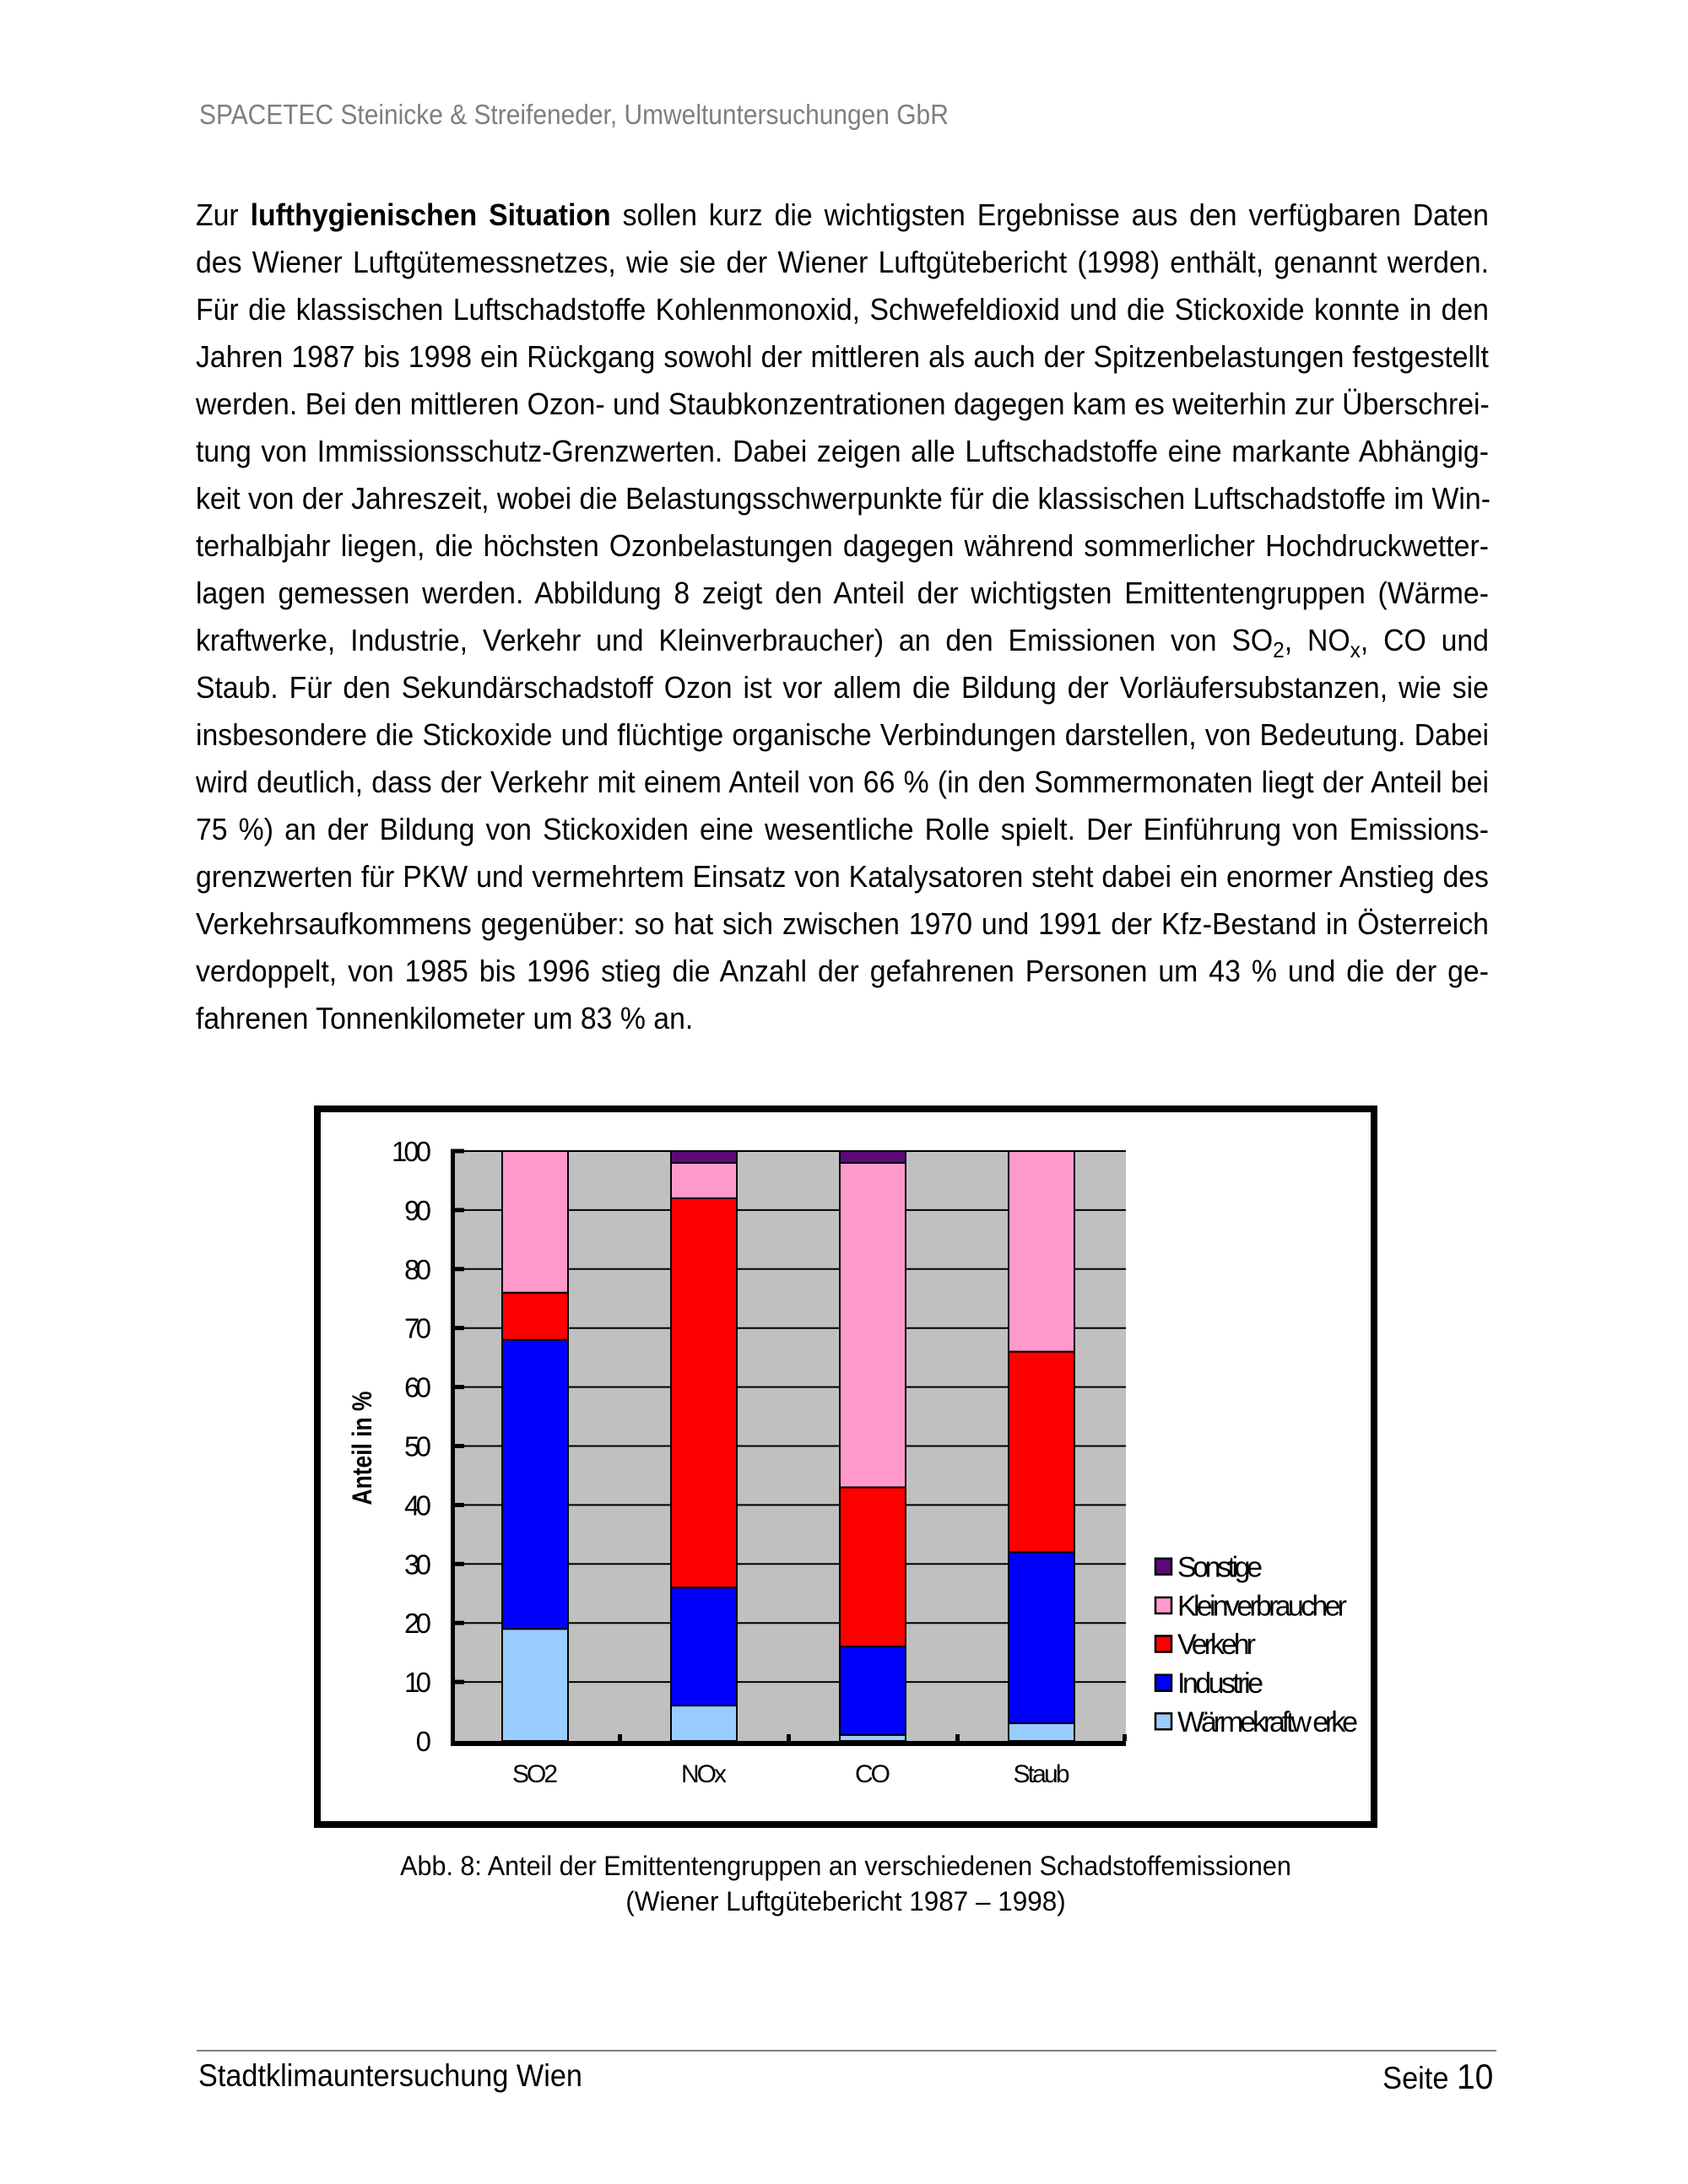 This screenshot has height=2184, width=1688. Describe the element at coordinates (417, 1269) in the screenshot. I see `svg-text: 80` at that location.